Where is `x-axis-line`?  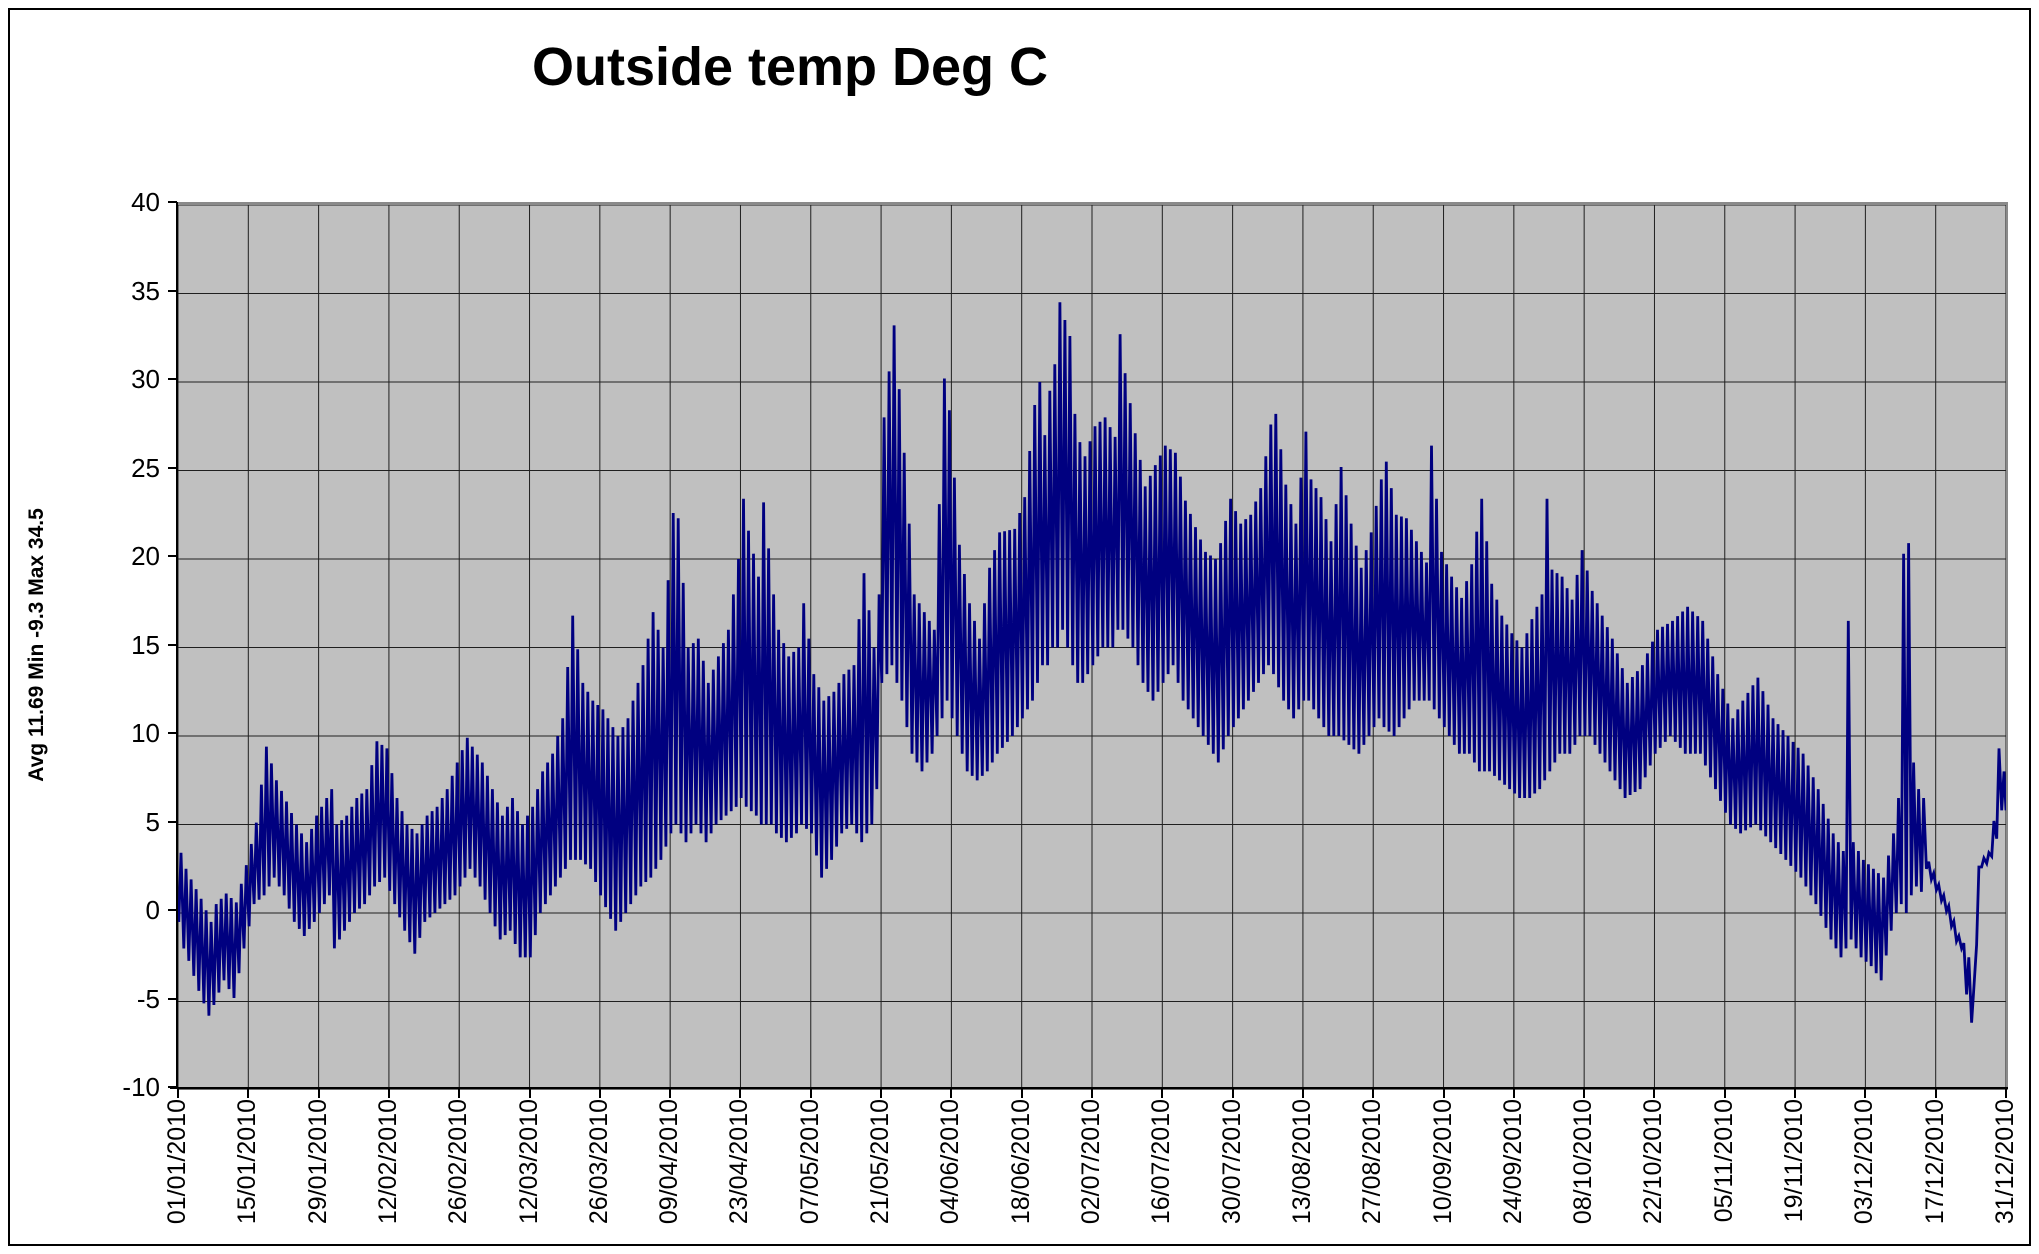 x-axis-line is located at coordinates (1089, 1088).